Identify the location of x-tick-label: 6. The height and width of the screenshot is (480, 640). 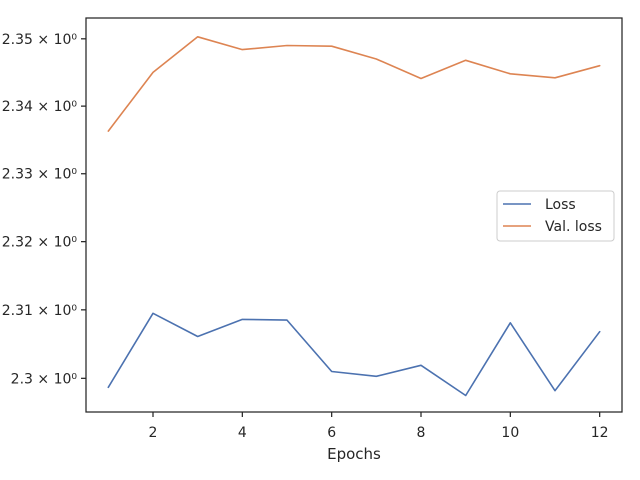
(331, 433).